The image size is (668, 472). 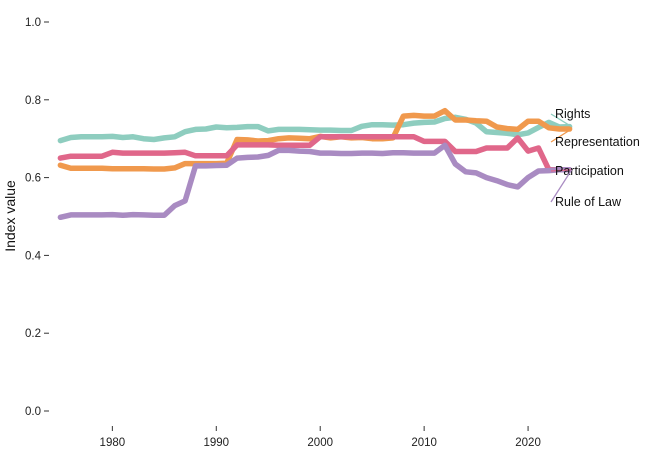 What do you see at coordinates (113, 443) in the screenshot?
I see `x-tick-label: 1980` at bounding box center [113, 443].